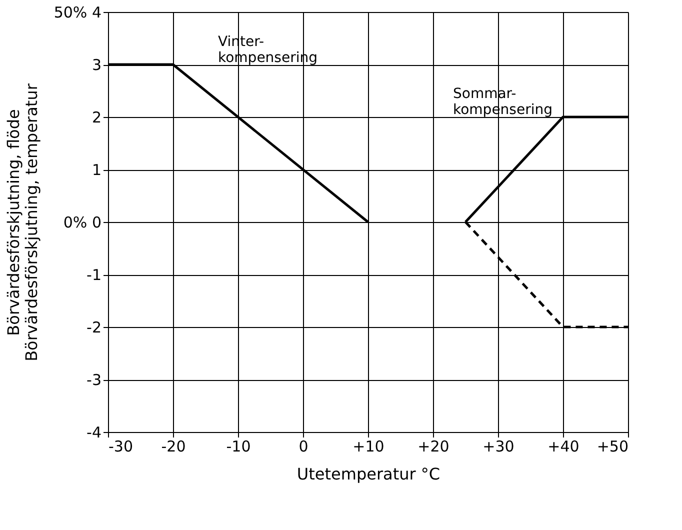  I want to click on y-tick-label: -2, so click(94, 327).